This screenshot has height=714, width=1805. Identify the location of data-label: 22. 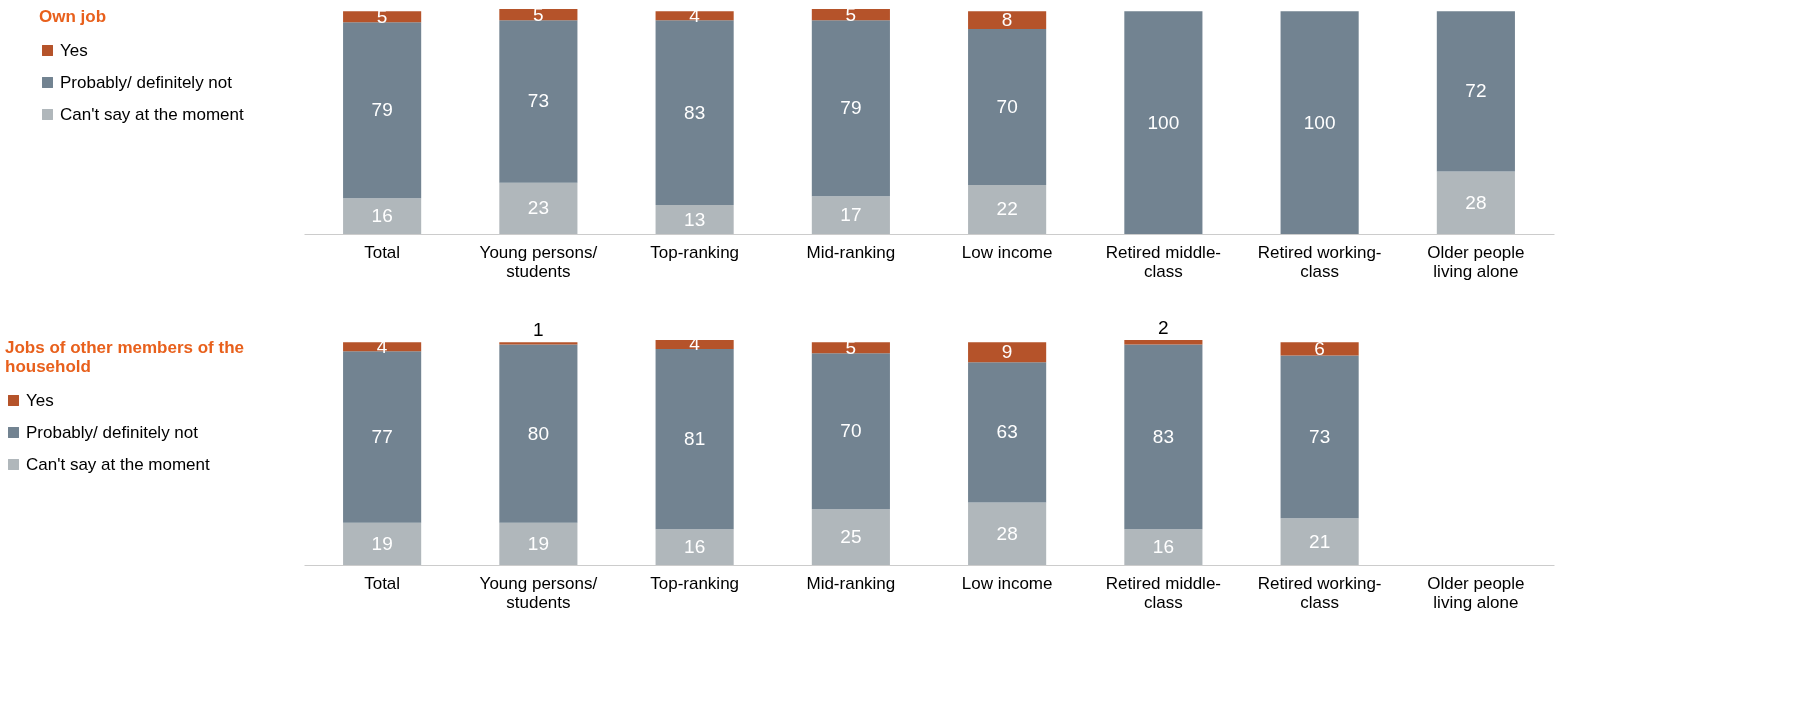
(1007, 209).